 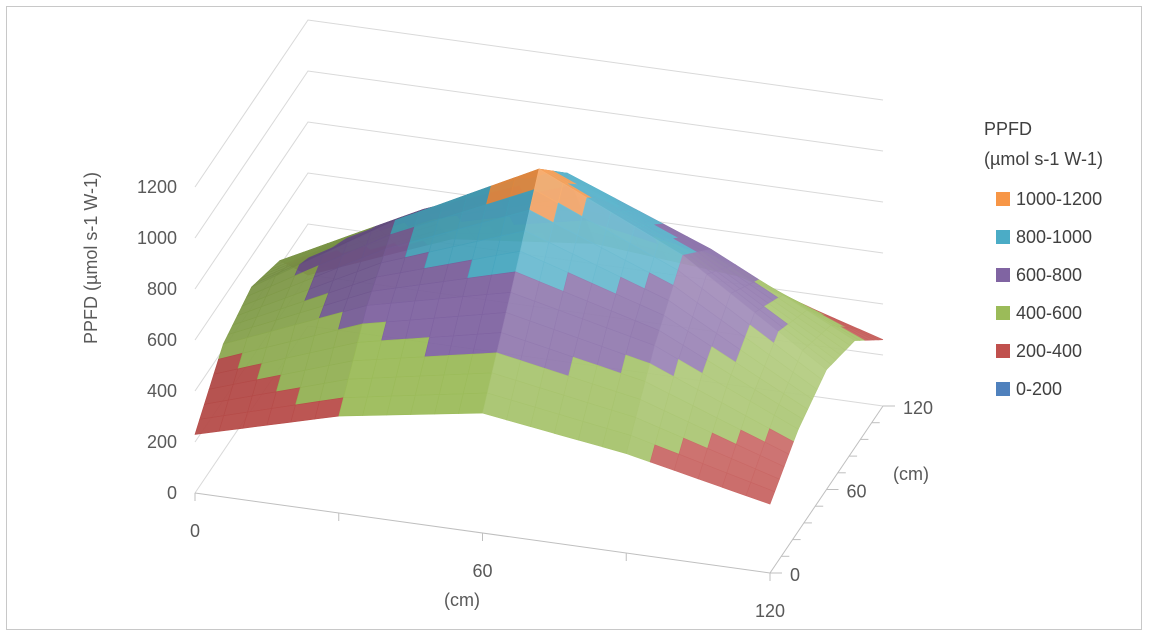 What do you see at coordinates (195, 531) in the screenshot?
I see `x-tick-label: 0` at bounding box center [195, 531].